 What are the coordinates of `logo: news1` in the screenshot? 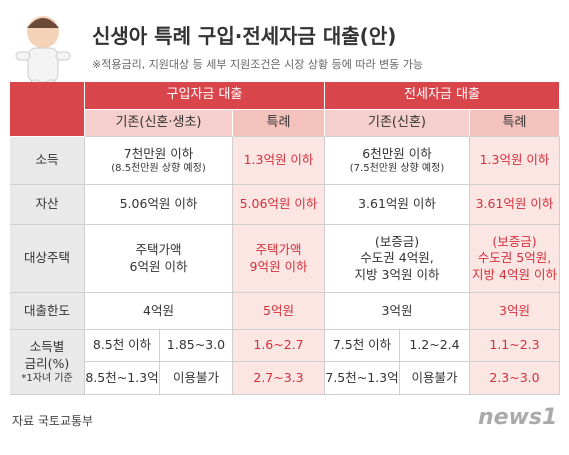 It's located at (518, 417).